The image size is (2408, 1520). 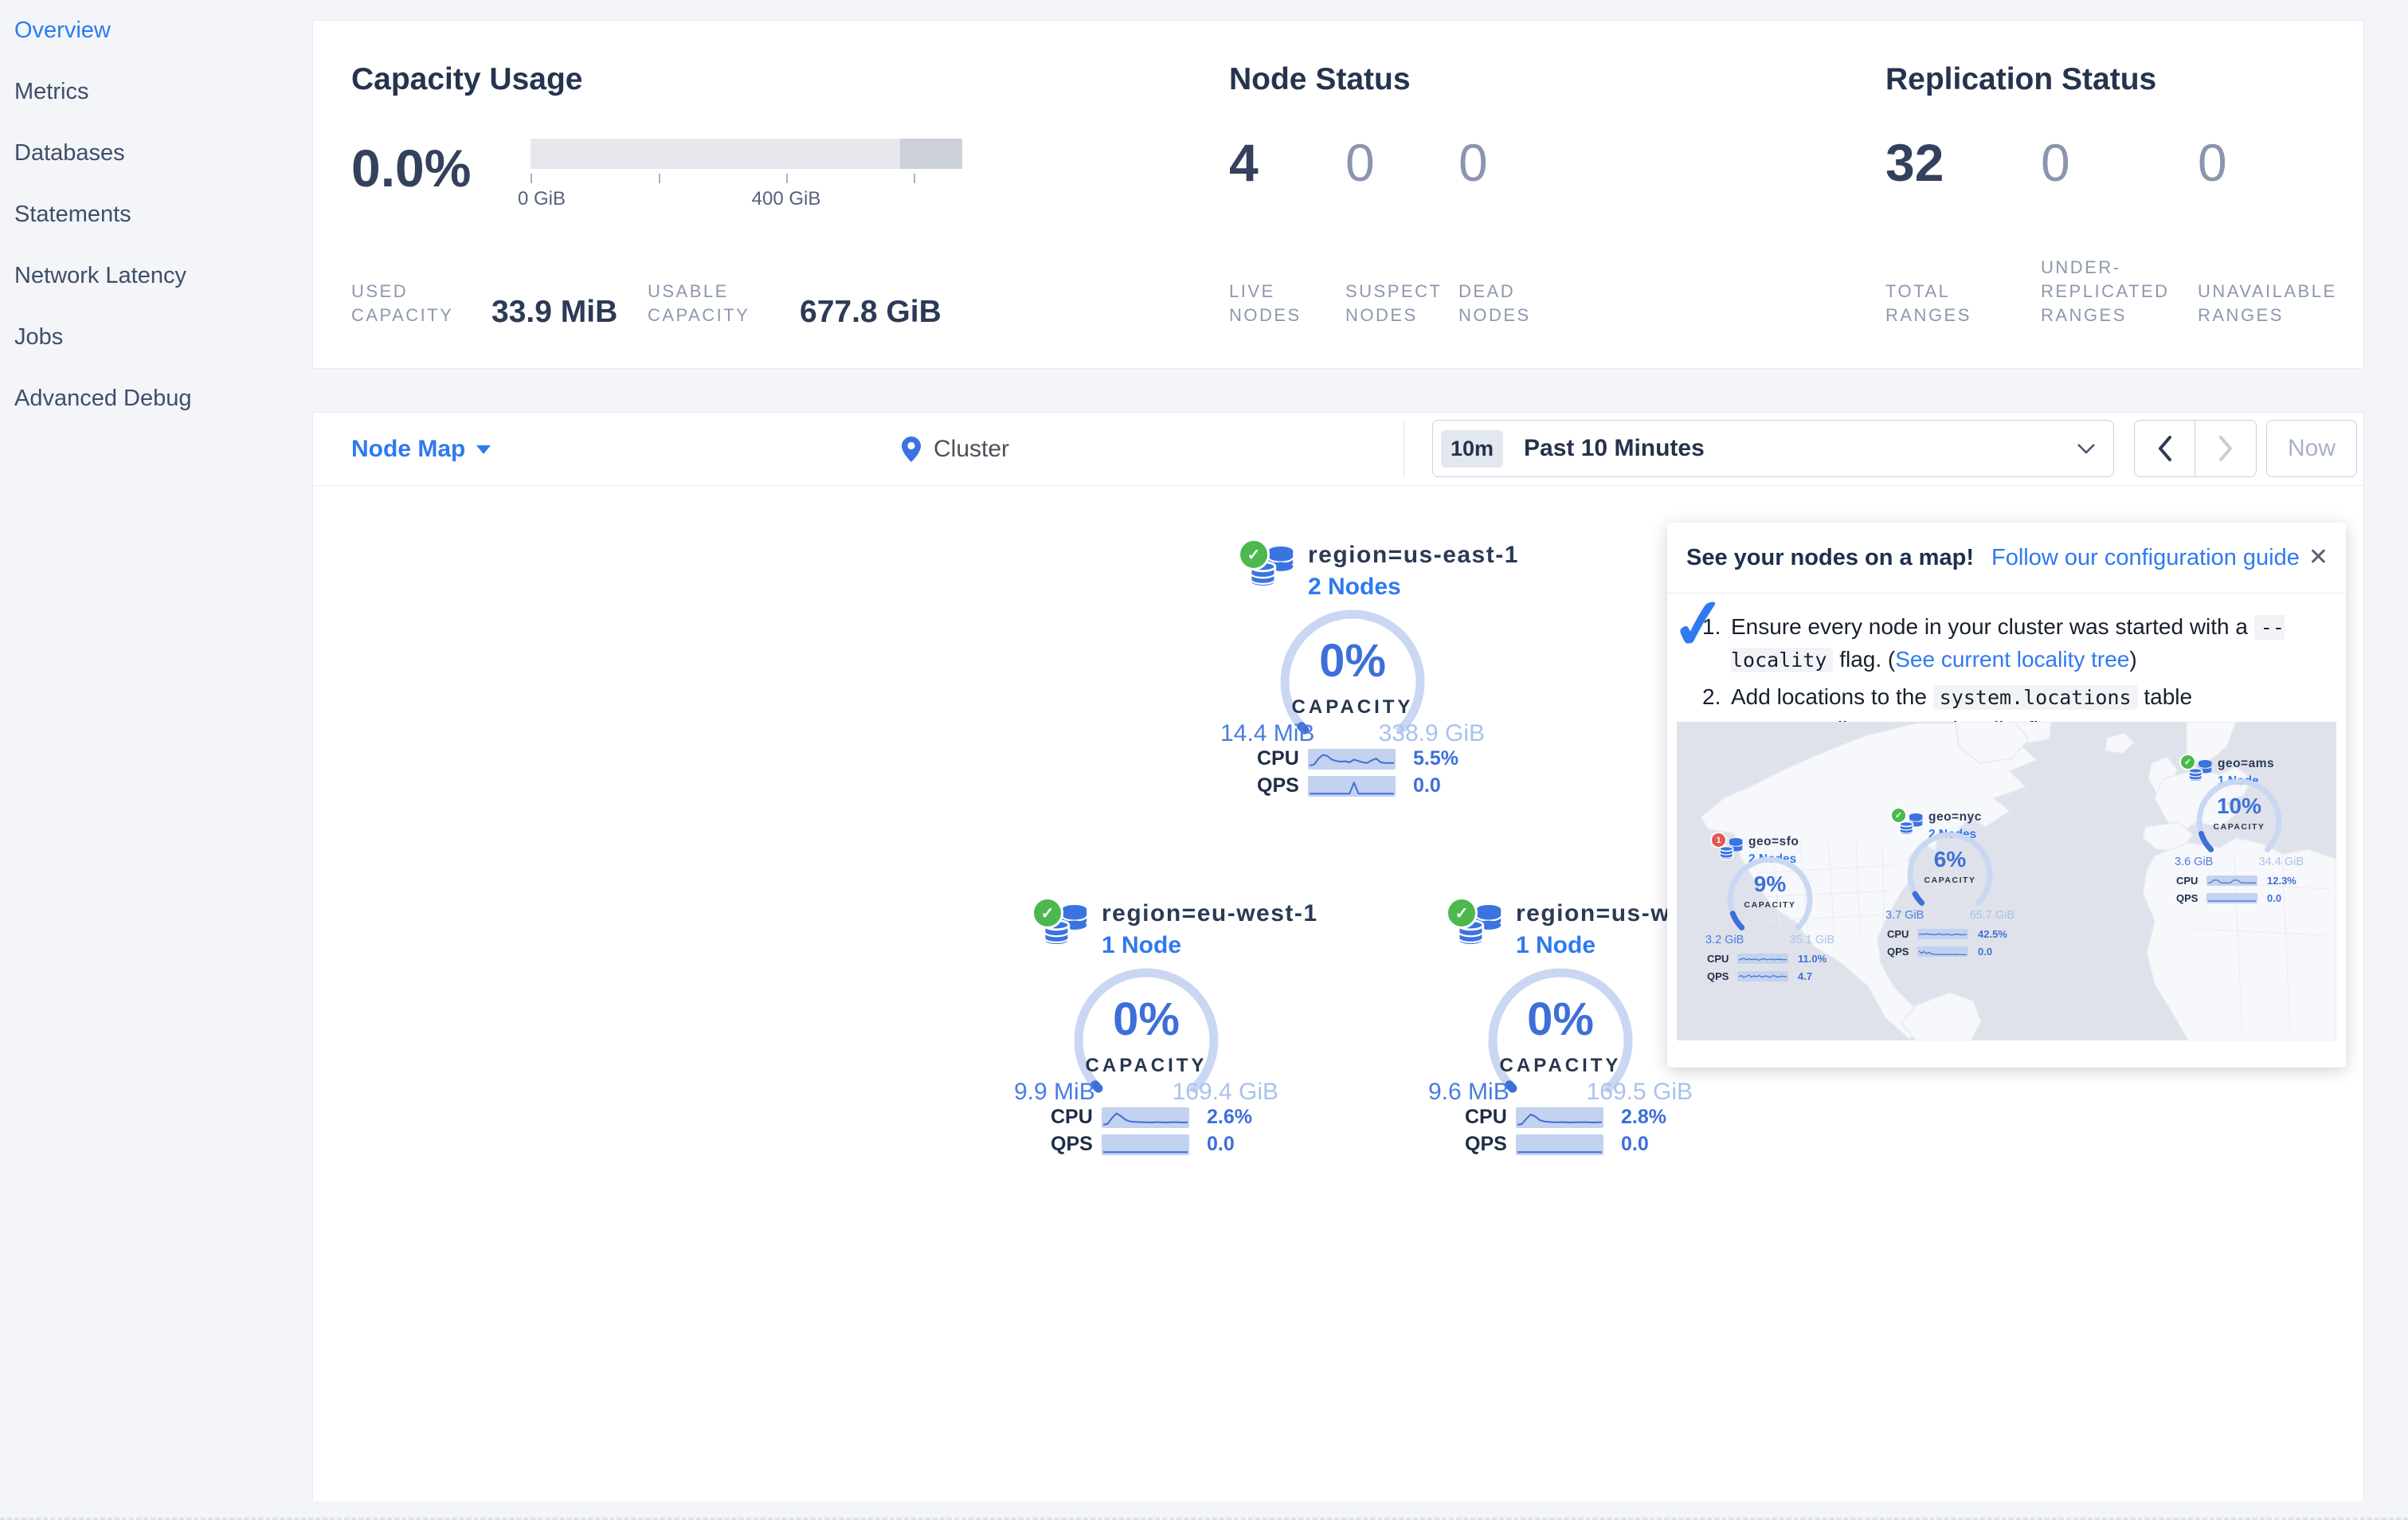 I want to click on capacity-caption: CAPACITY, so click(x=1950, y=881).